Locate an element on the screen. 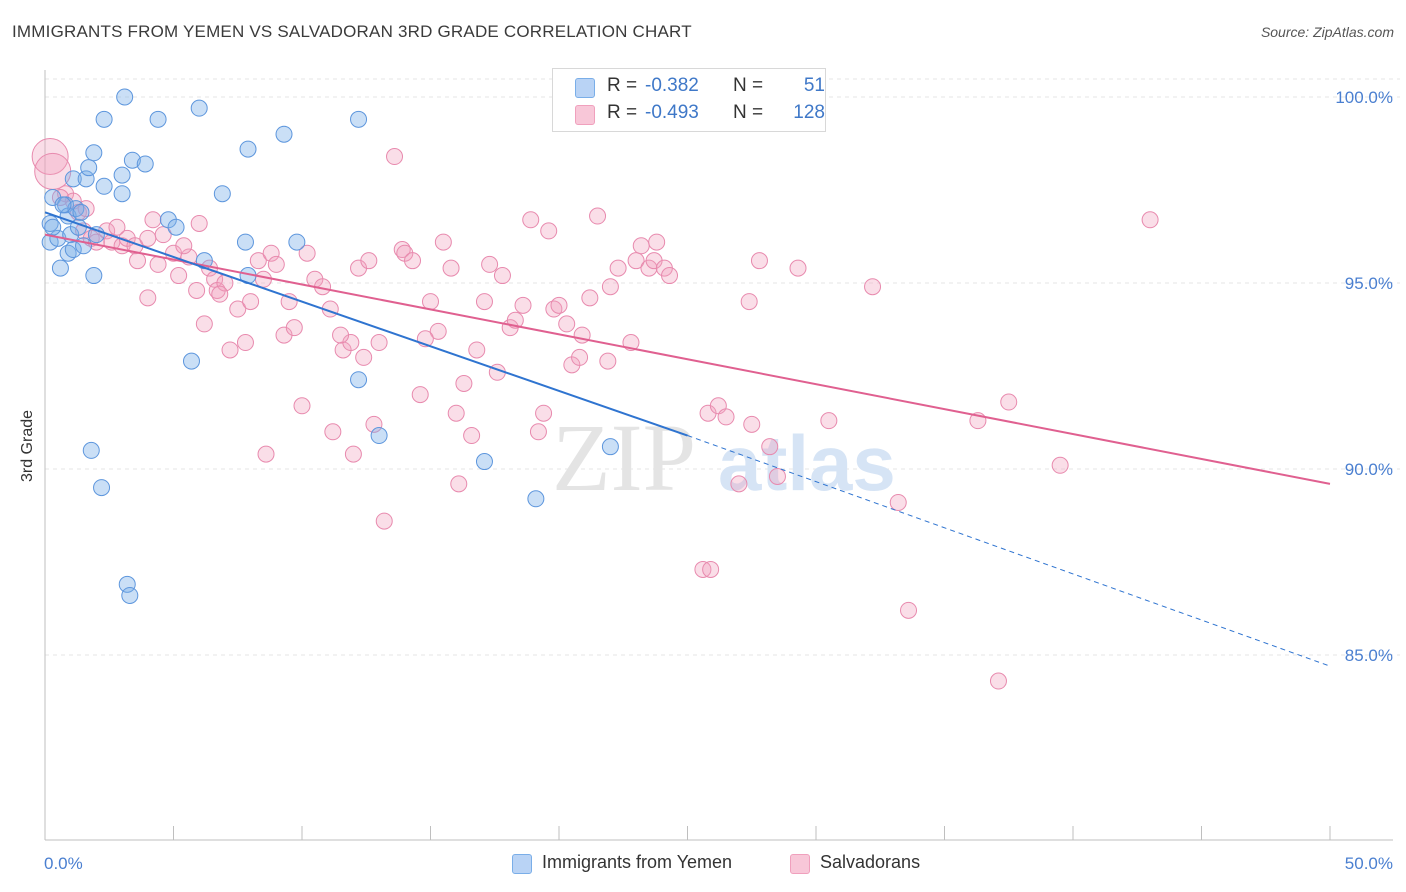 The height and width of the screenshot is (892, 1406). x-tick-label: 50.0% is located at coordinates (1369, 863).